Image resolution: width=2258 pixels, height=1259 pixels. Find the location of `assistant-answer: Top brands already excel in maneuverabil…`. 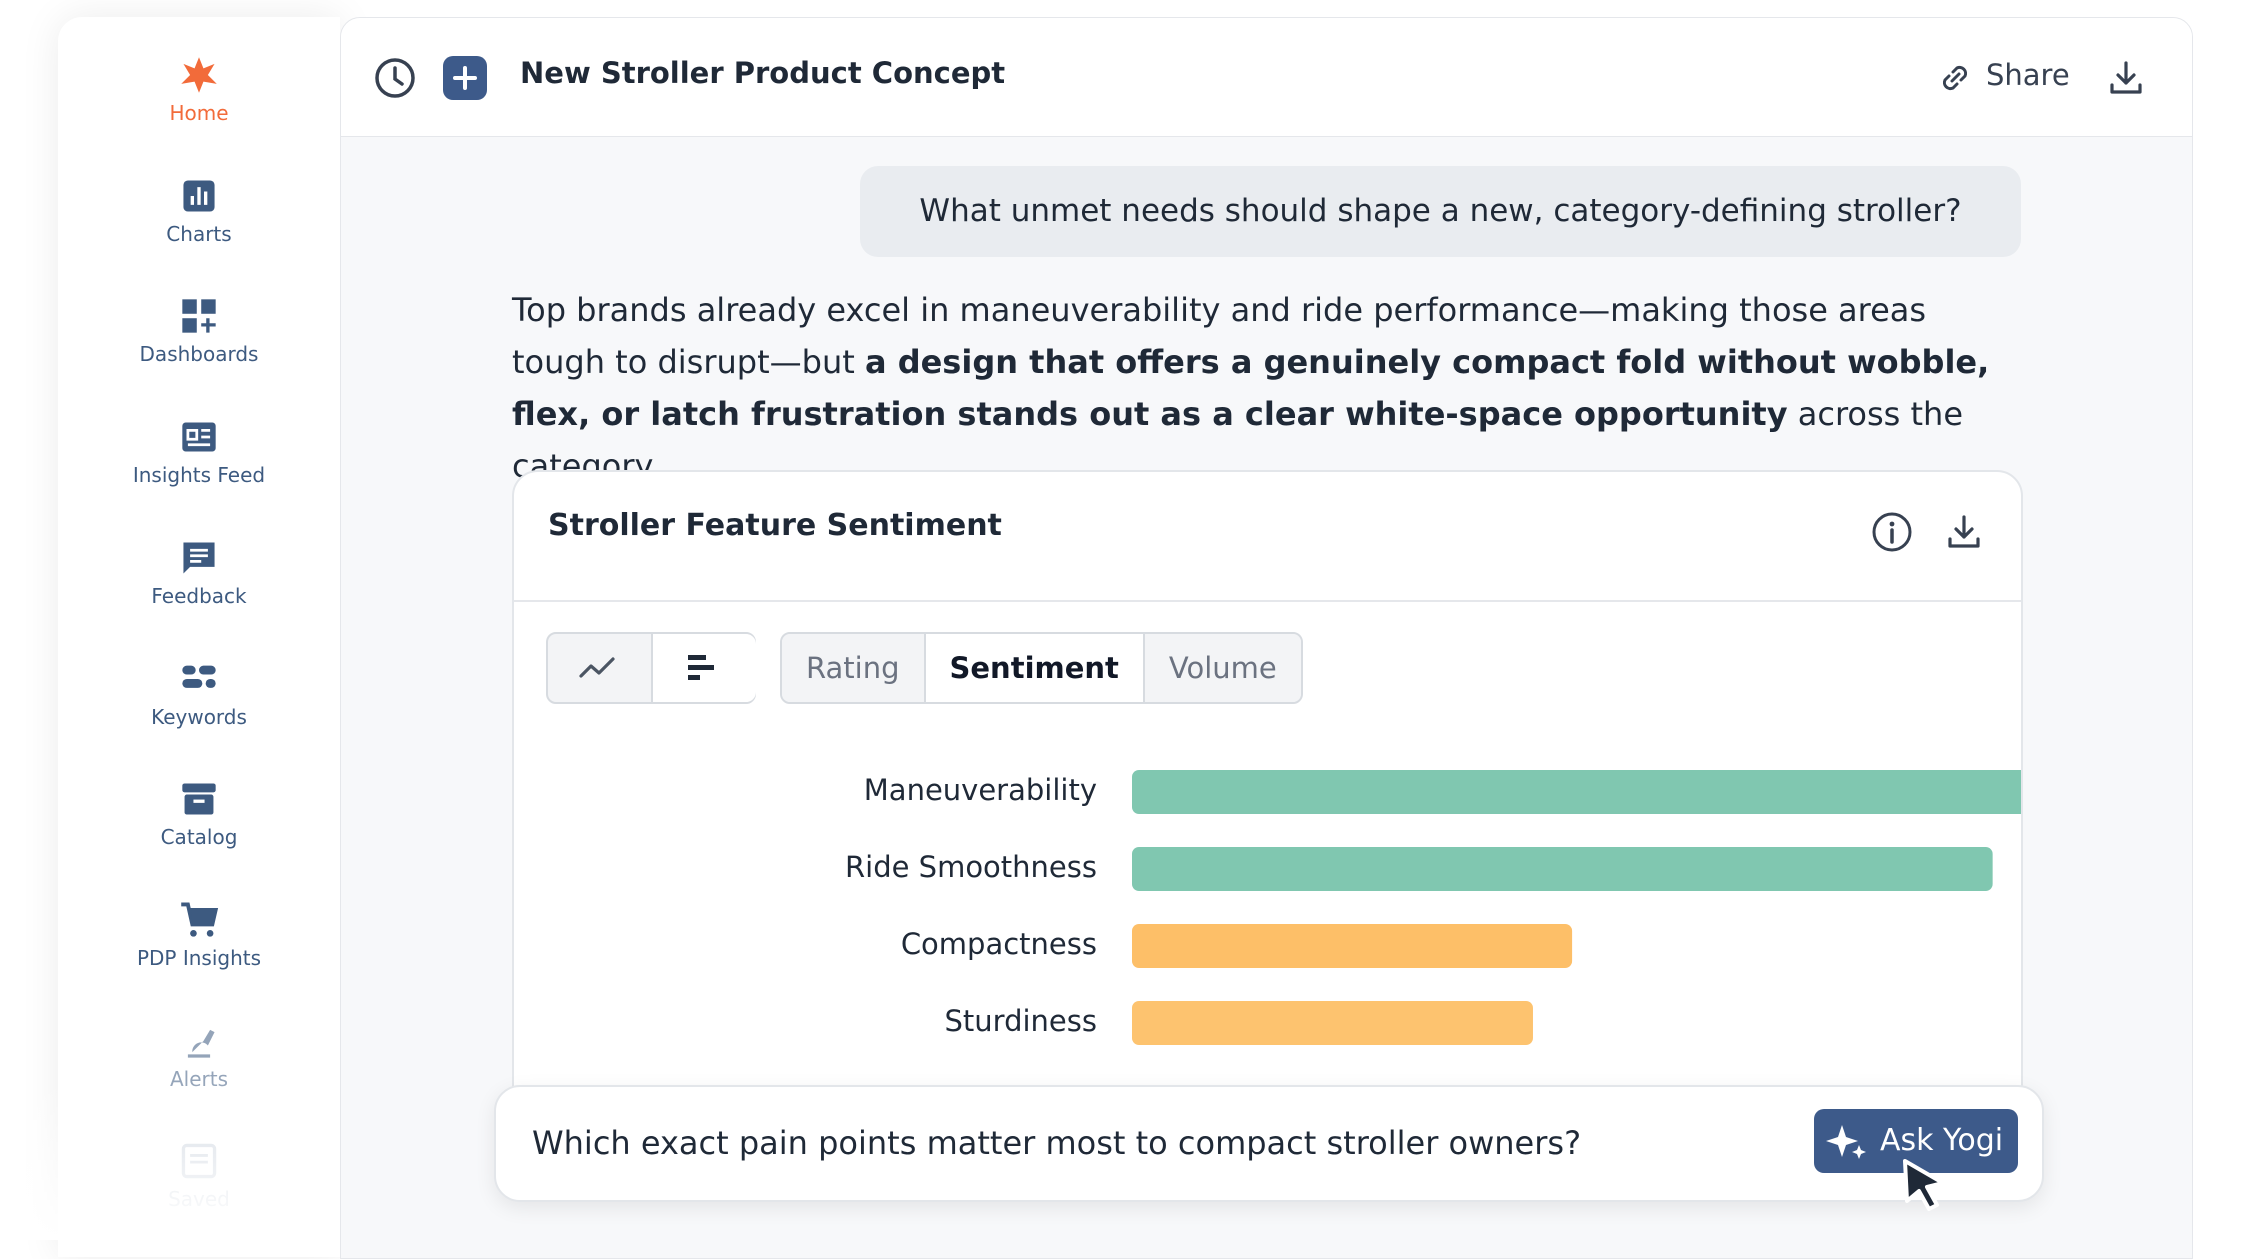

assistant-answer: Top brands already excel in maneuverabil… is located at coordinates (1262, 388).